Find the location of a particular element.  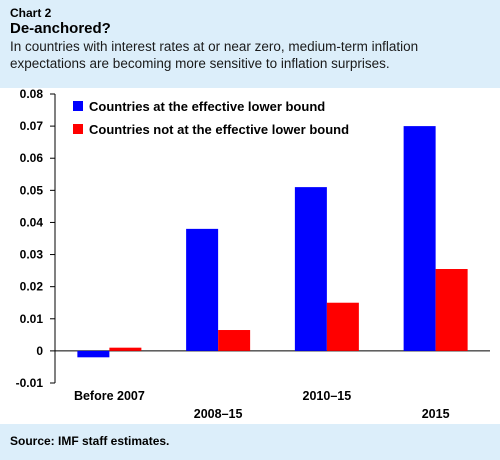

y-tick-label: 0.03 is located at coordinates (32, 255).